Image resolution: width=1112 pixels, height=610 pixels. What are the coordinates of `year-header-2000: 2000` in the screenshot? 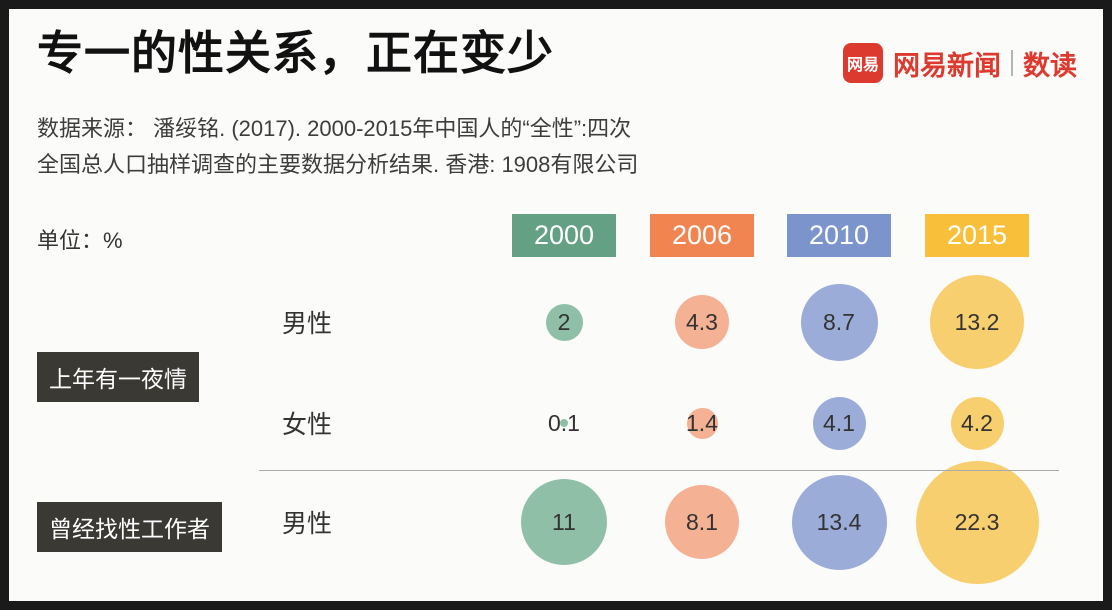 It's located at (564, 235).